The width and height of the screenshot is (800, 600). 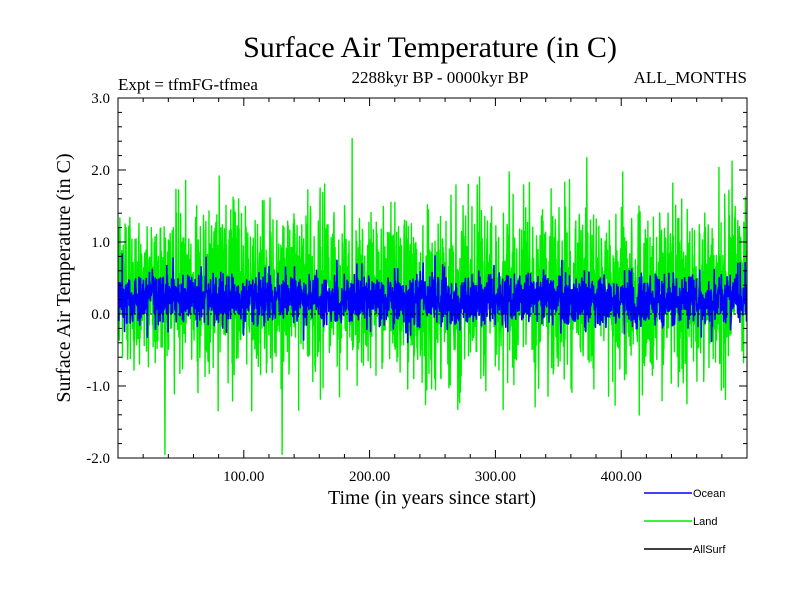 I want to click on chart-subtitle-right: ALL_MONTHS, so click(x=690, y=77).